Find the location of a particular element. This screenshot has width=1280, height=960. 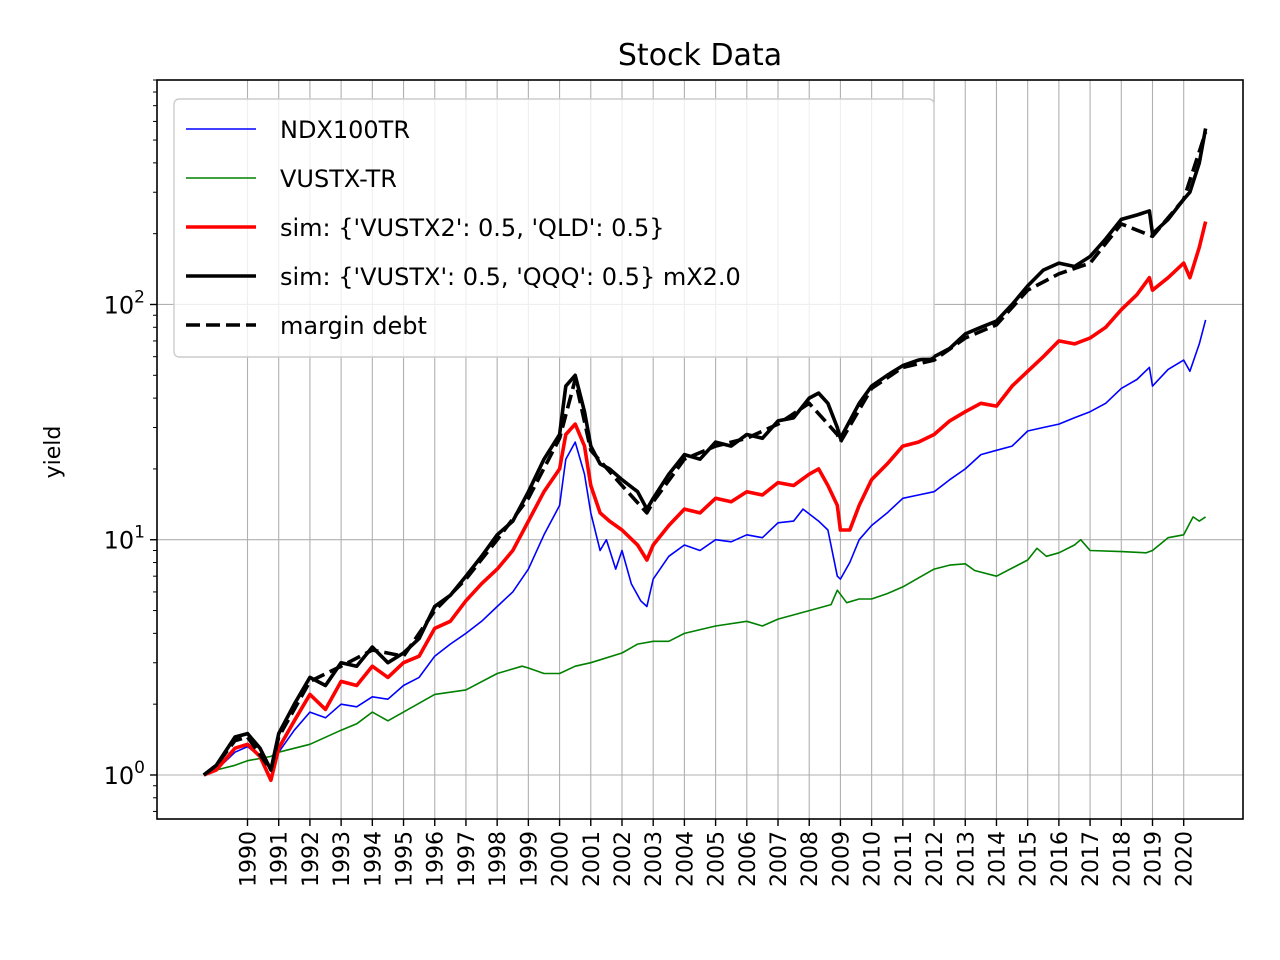

x-tick-label: 1998 is located at coordinates (498, 859).